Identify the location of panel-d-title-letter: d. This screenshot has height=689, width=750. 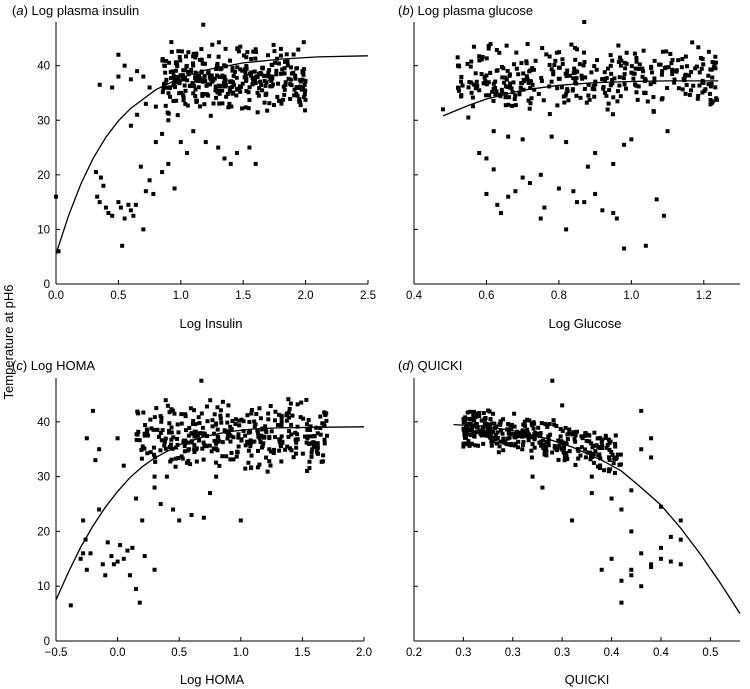
(406, 365).